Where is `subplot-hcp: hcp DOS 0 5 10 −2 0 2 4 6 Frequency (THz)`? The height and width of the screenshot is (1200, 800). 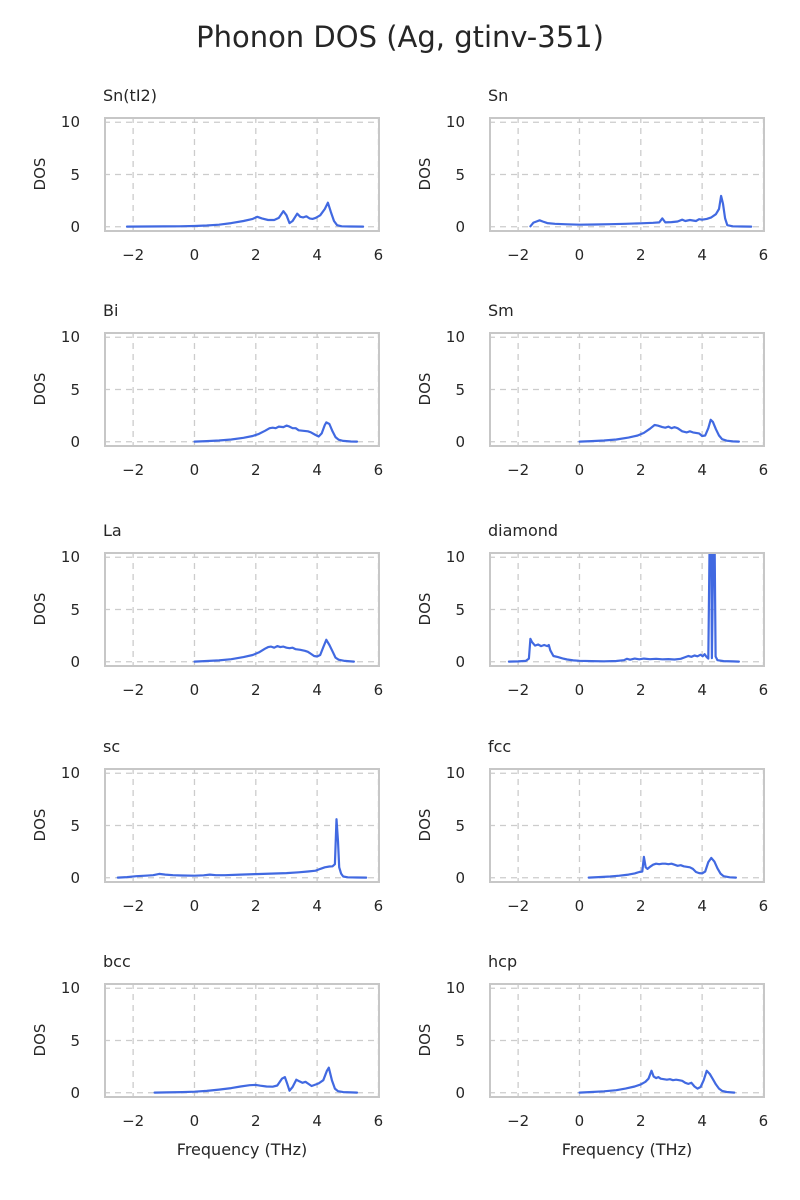
subplot-hcp: hcp DOS 0 5 10 −2 0 2 4 6 Frequency (THz) is located at coordinates (592, 1055).